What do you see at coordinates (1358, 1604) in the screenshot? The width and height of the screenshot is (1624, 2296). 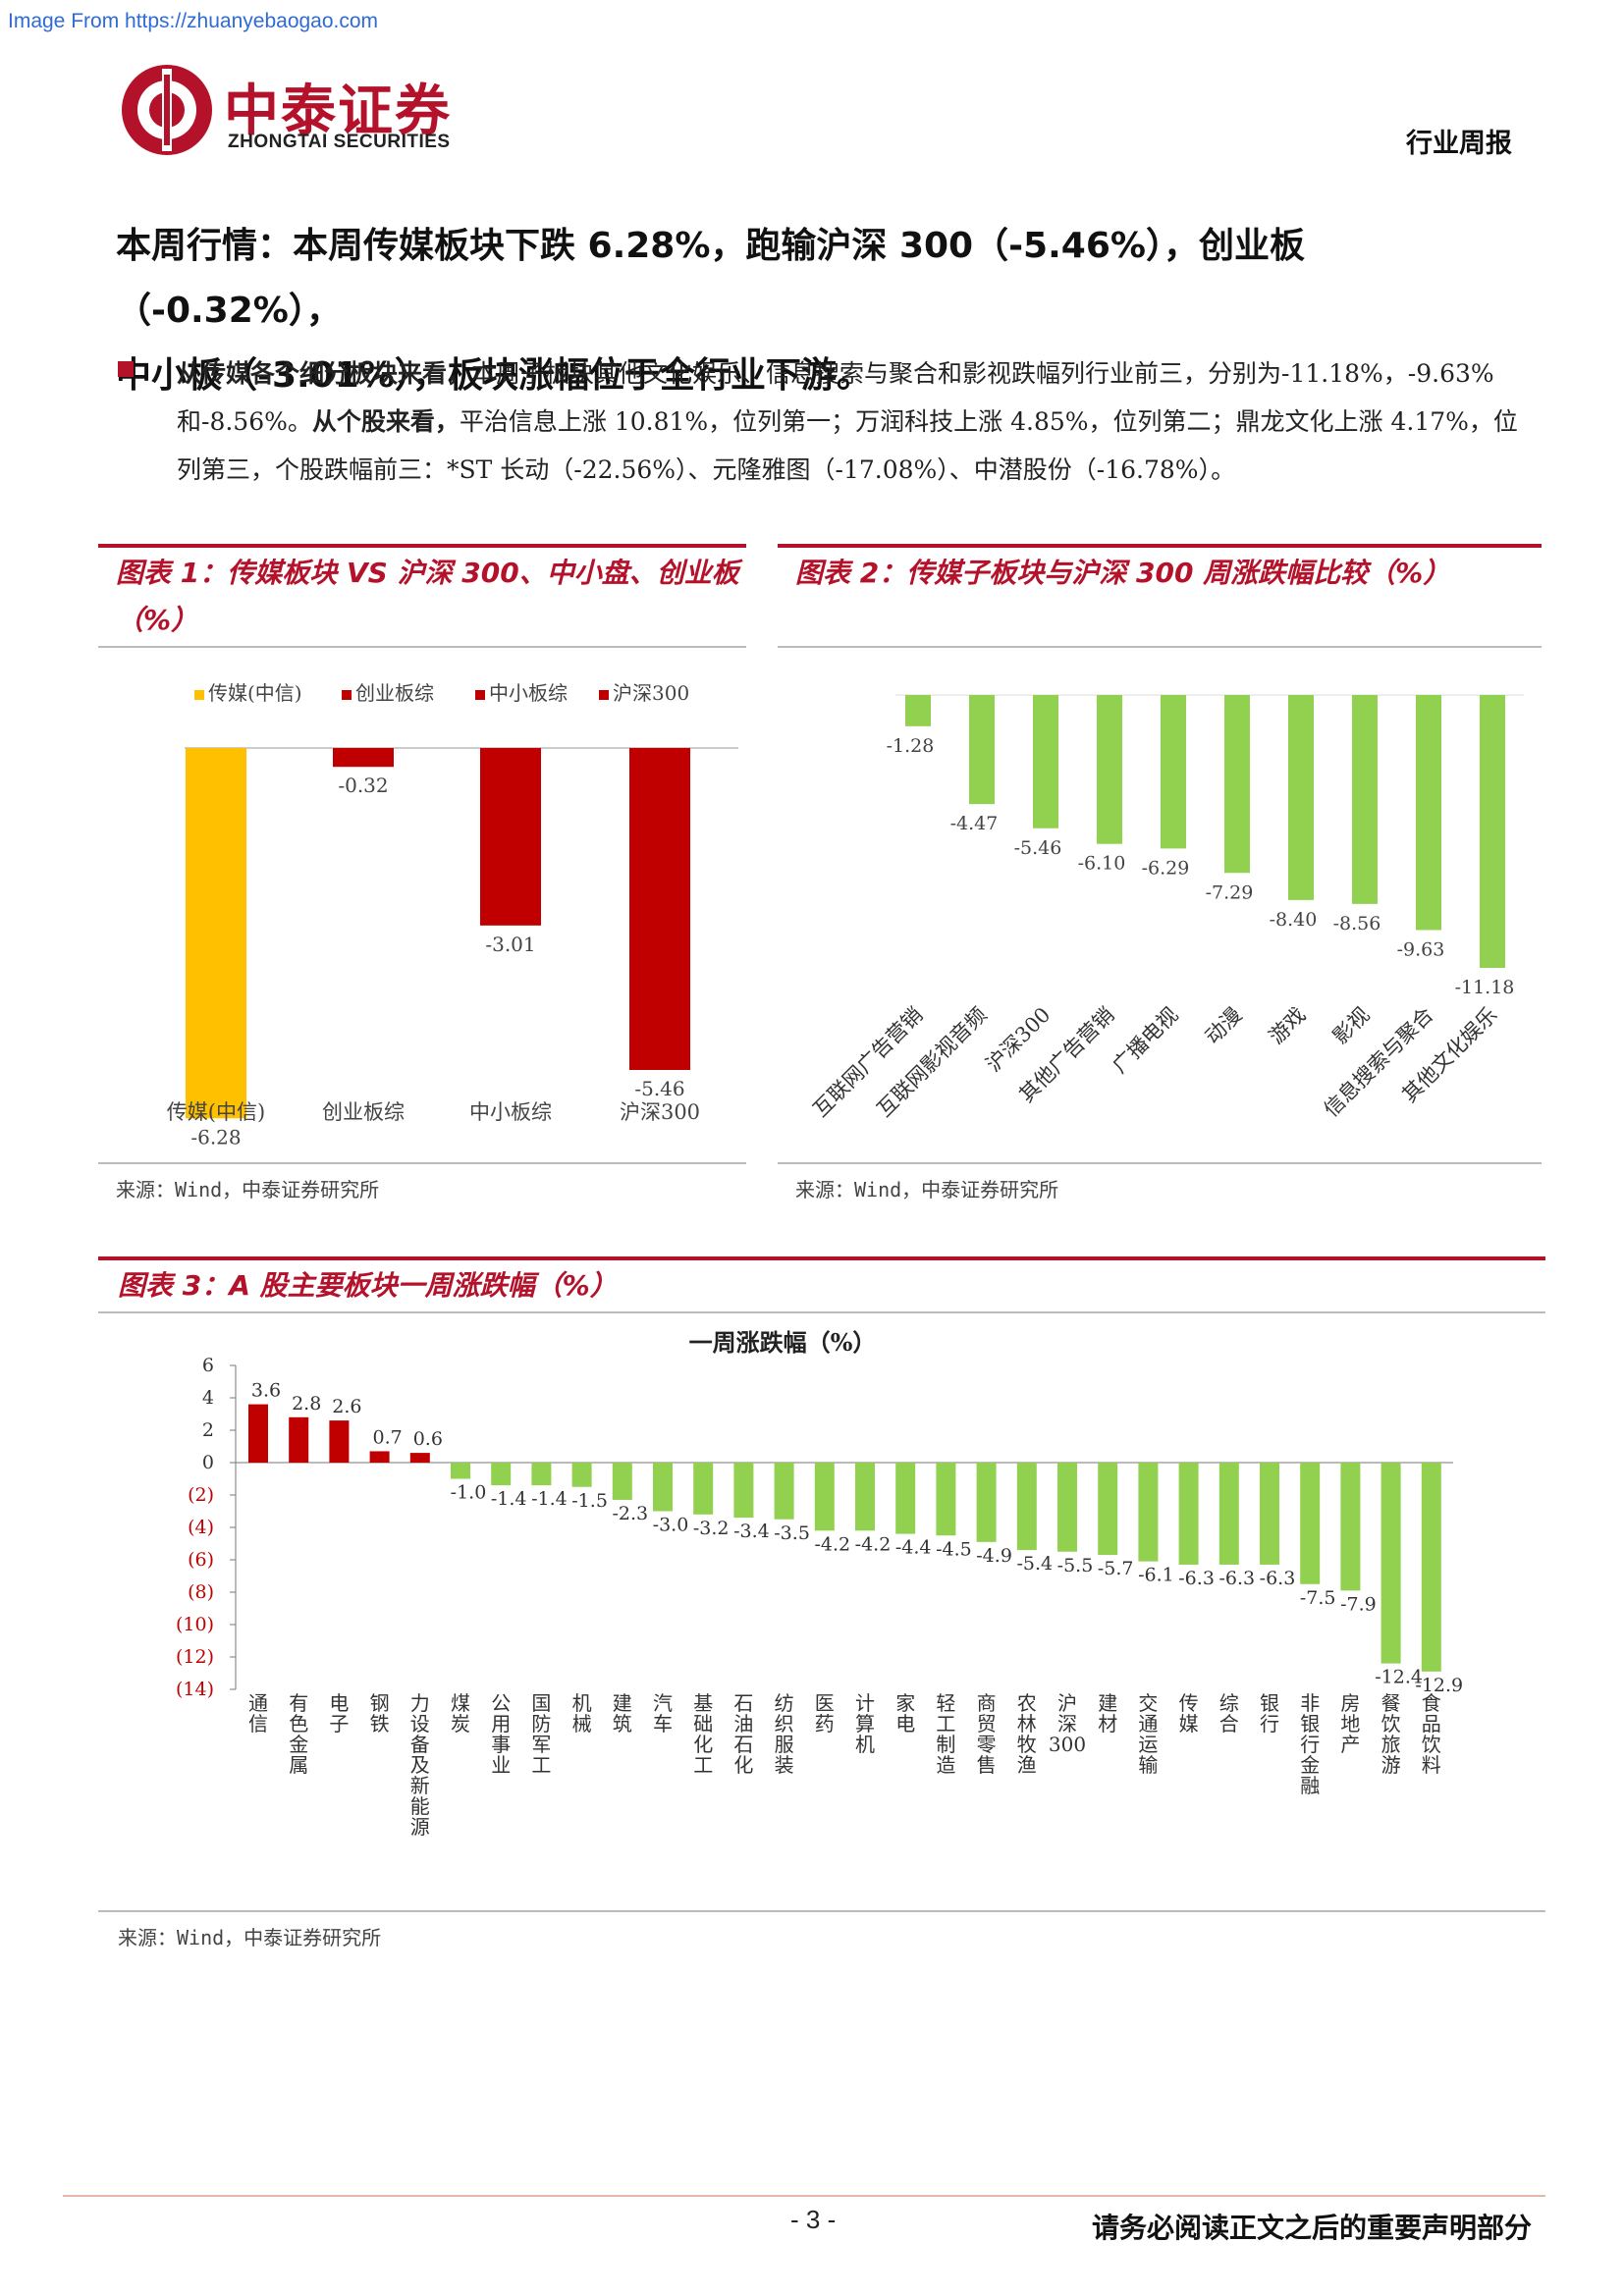 I see `bar-value-label: -7.9` at bounding box center [1358, 1604].